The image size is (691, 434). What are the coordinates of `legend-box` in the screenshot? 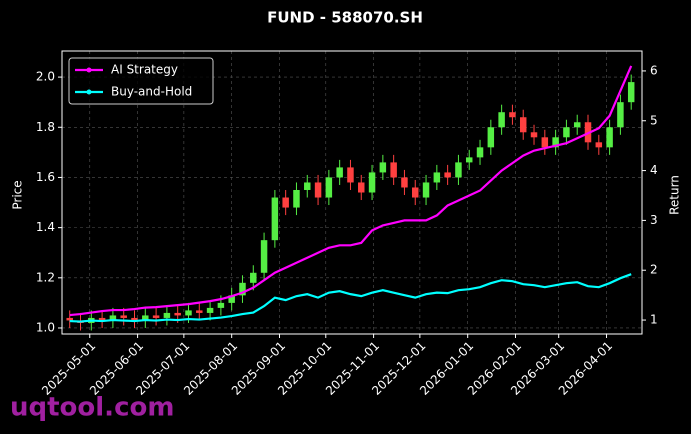 It's located at (141, 81).